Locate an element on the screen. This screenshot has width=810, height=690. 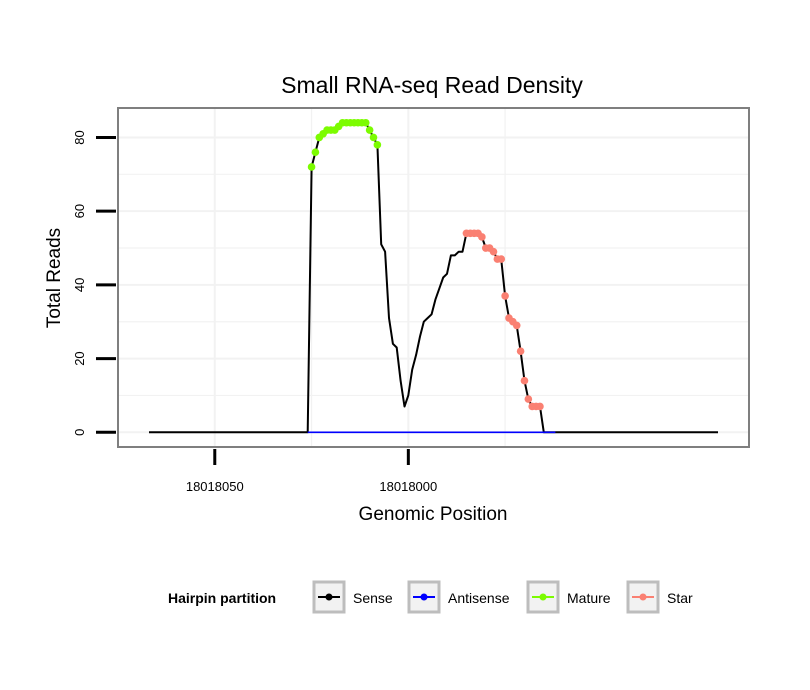
legend-key-point-star is located at coordinates (643, 597).